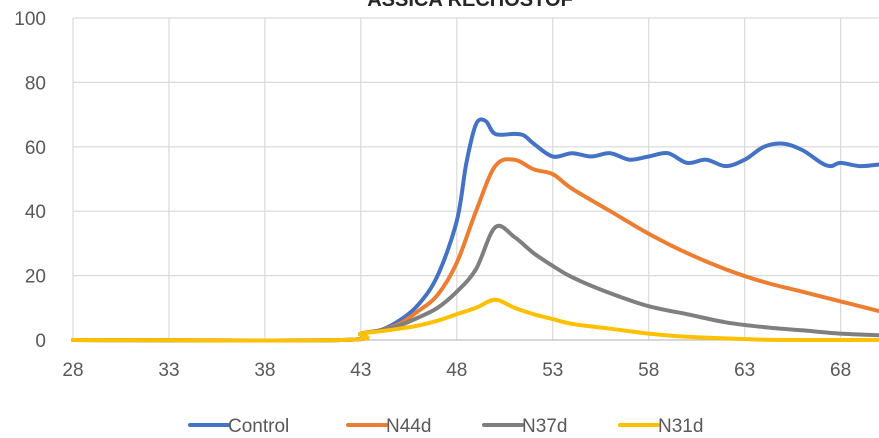 This screenshot has width=879, height=438. I want to click on chart-title: ASSICA RECHOSTOF, so click(470, 5).